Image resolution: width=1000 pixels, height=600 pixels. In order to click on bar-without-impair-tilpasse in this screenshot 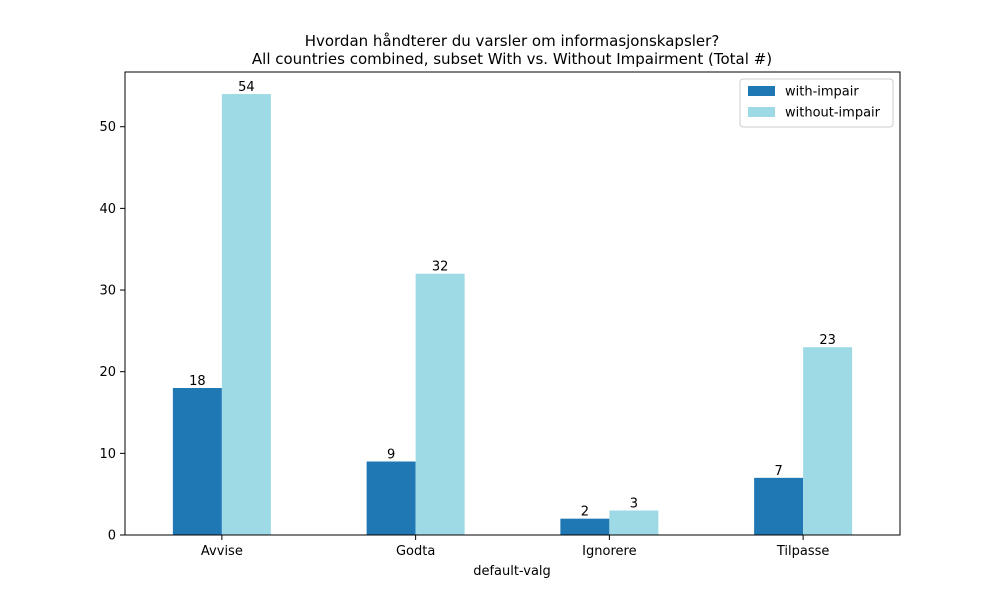, I will do `click(828, 441)`.